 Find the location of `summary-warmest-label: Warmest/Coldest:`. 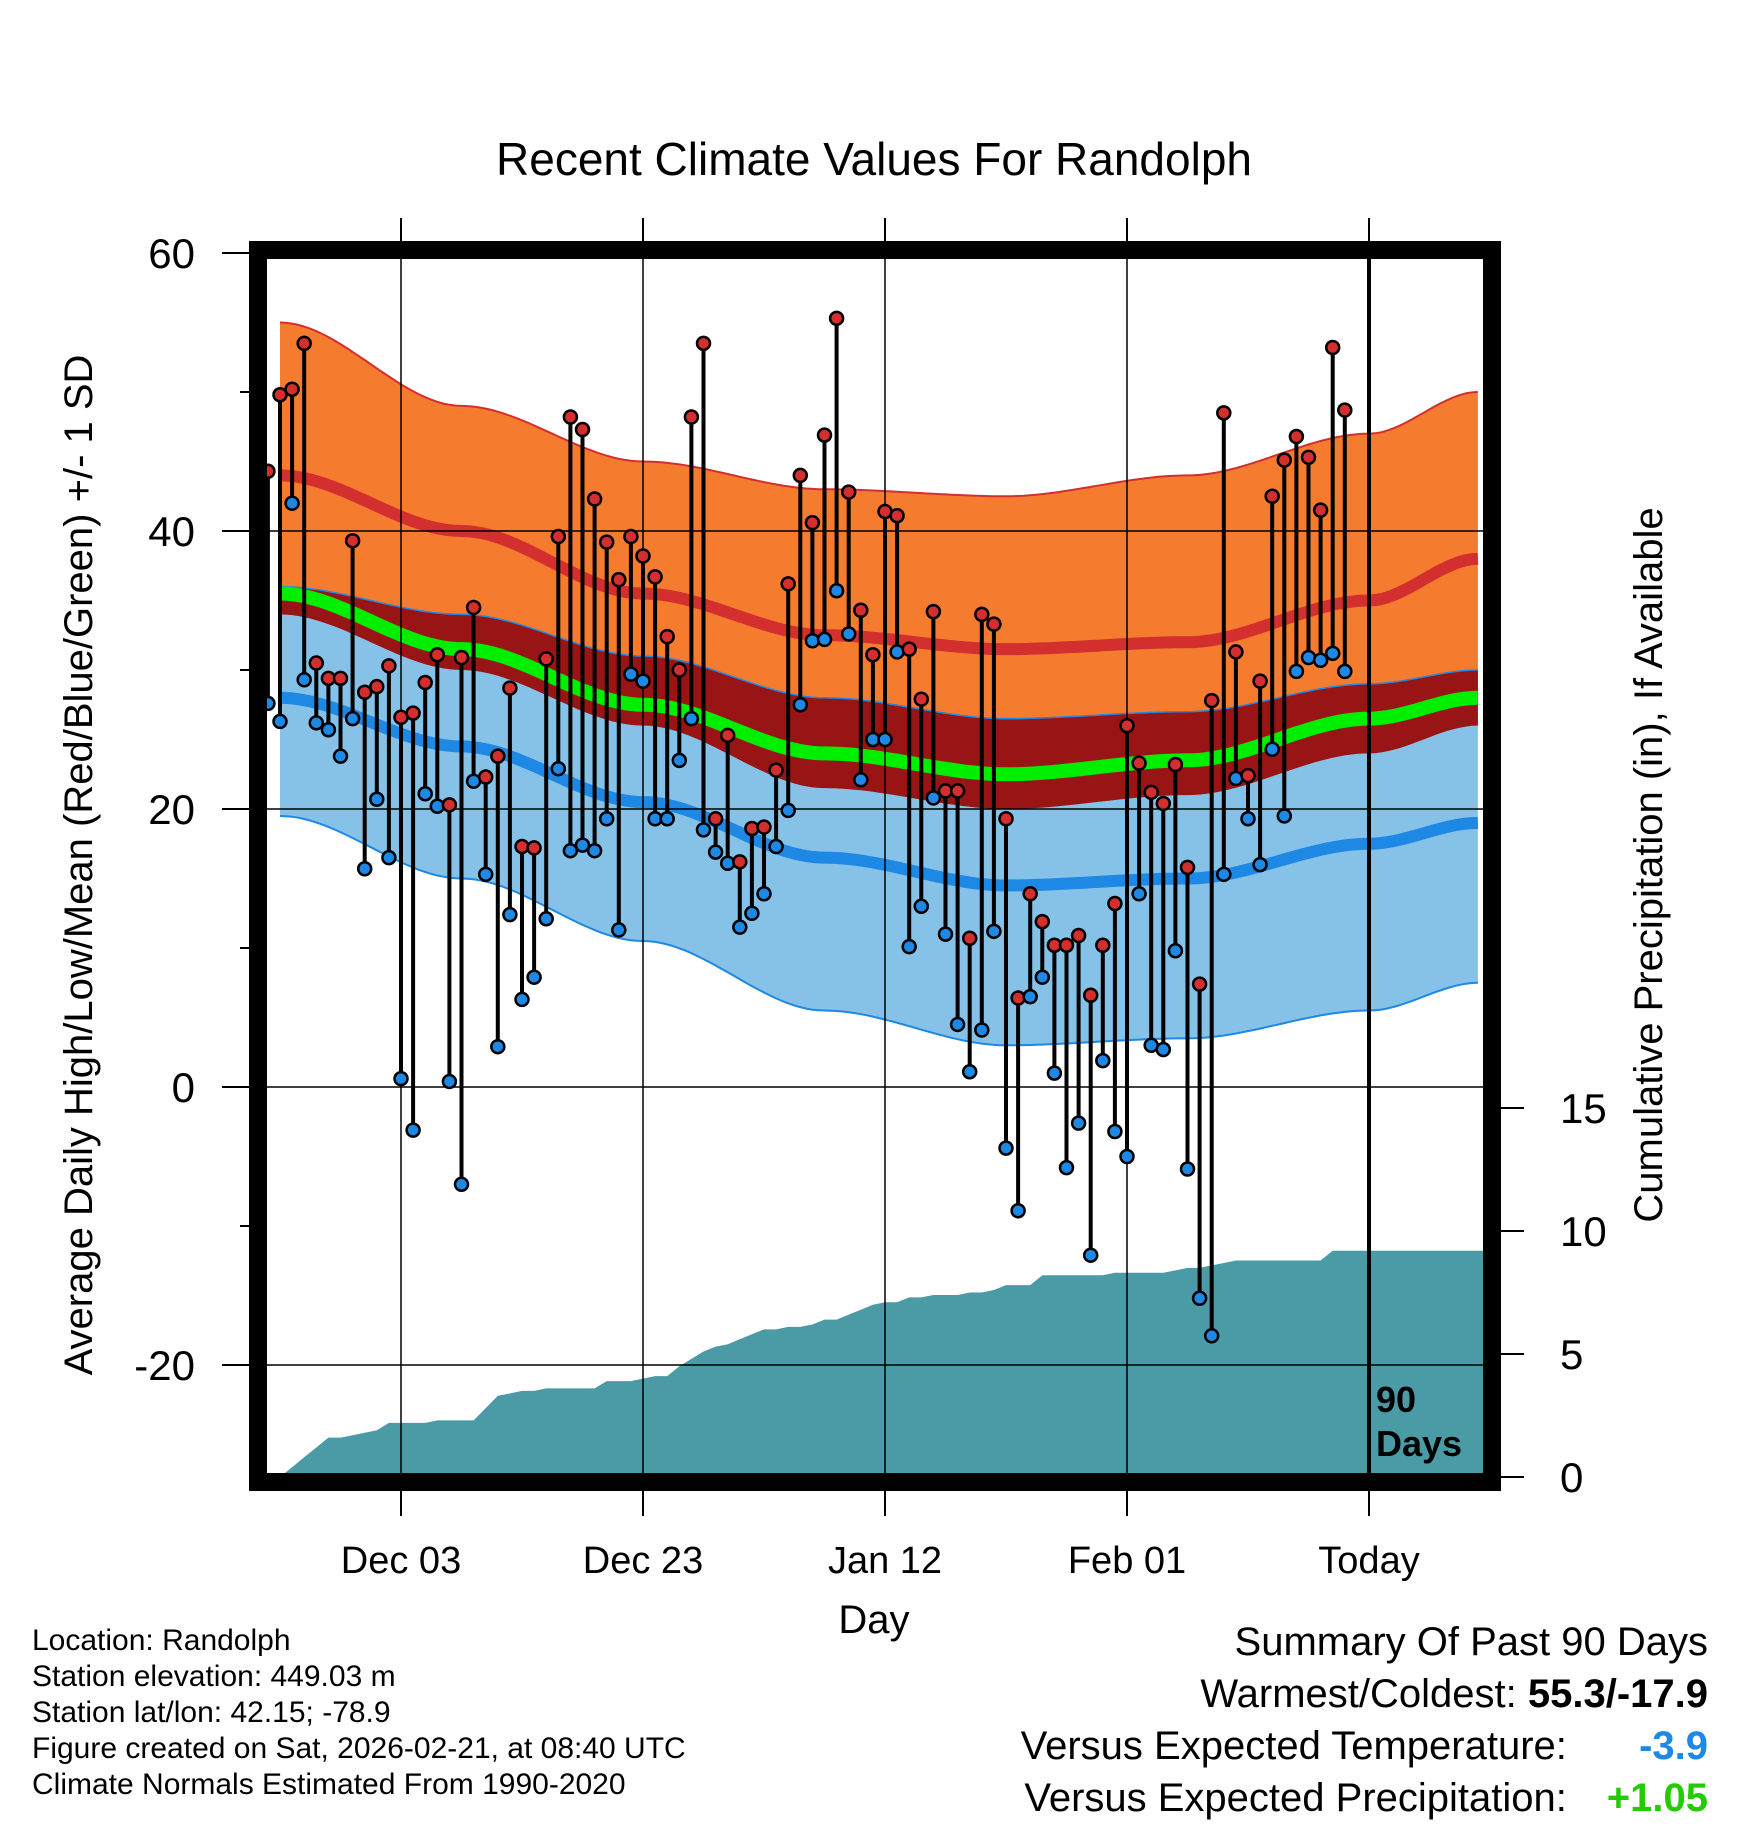

summary-warmest-label: Warmest/Coldest: is located at coordinates (1358, 1694).